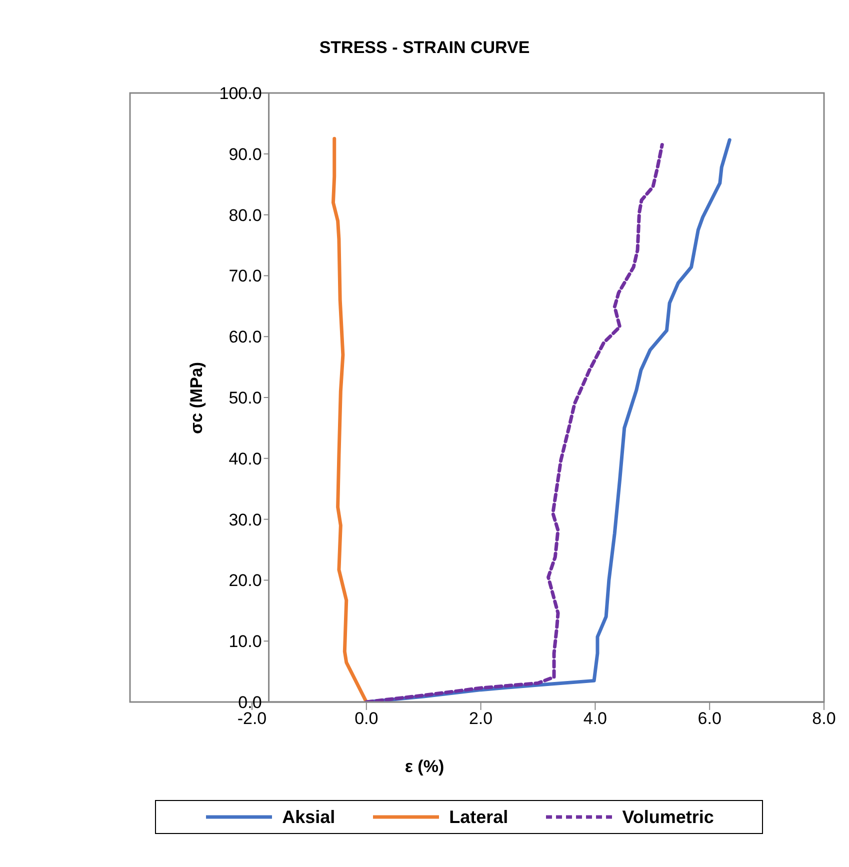  What do you see at coordinates (245, 337) in the screenshot?
I see `y-tick-label: 60.0` at bounding box center [245, 337].